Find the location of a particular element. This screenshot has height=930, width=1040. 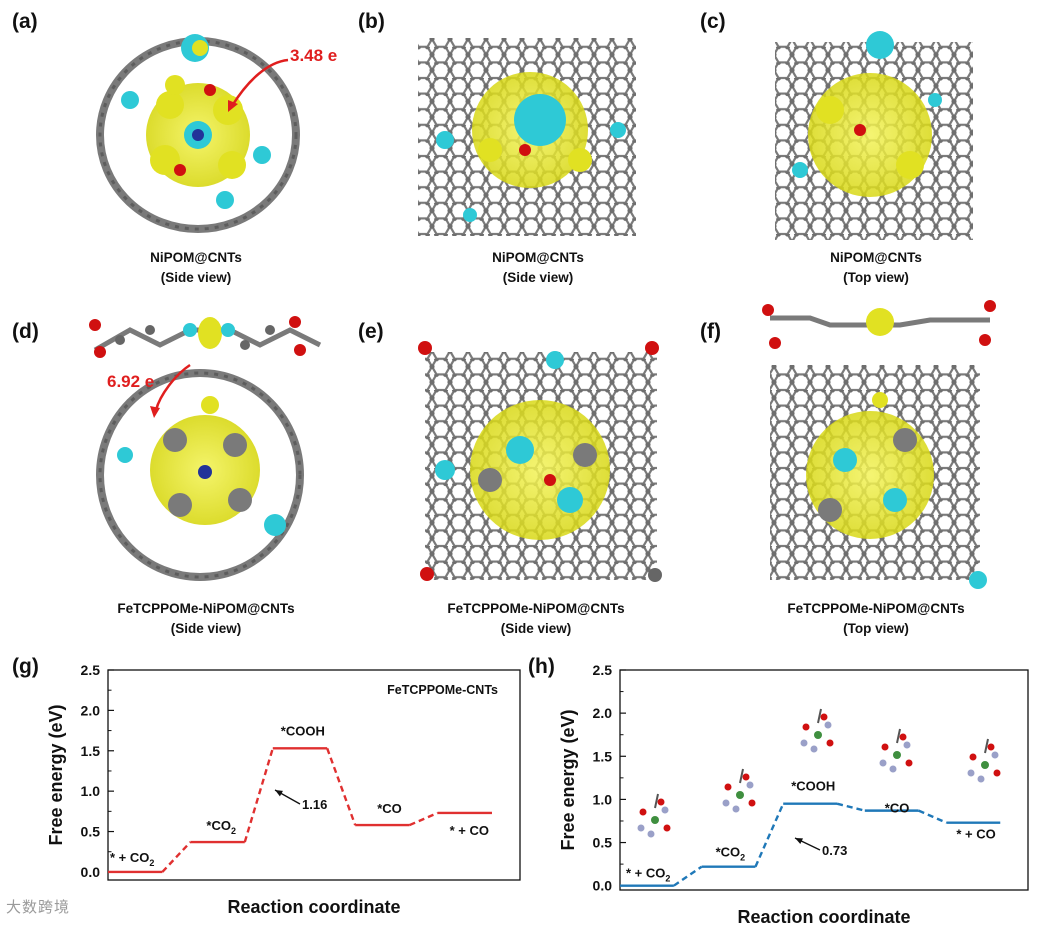

state-label-2: *COOH is located at coordinates (303, 730).